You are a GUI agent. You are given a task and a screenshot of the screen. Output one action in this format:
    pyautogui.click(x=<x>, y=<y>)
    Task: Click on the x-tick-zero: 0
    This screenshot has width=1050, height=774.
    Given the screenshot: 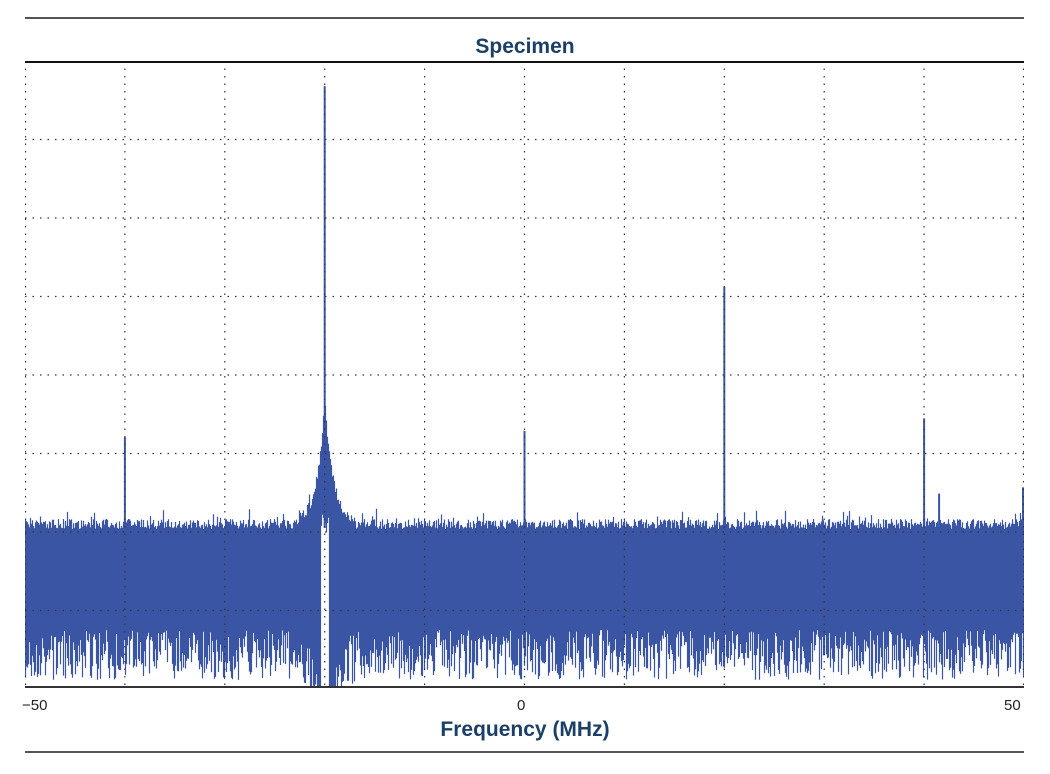 What is the action you would take?
    pyautogui.click(x=521, y=705)
    